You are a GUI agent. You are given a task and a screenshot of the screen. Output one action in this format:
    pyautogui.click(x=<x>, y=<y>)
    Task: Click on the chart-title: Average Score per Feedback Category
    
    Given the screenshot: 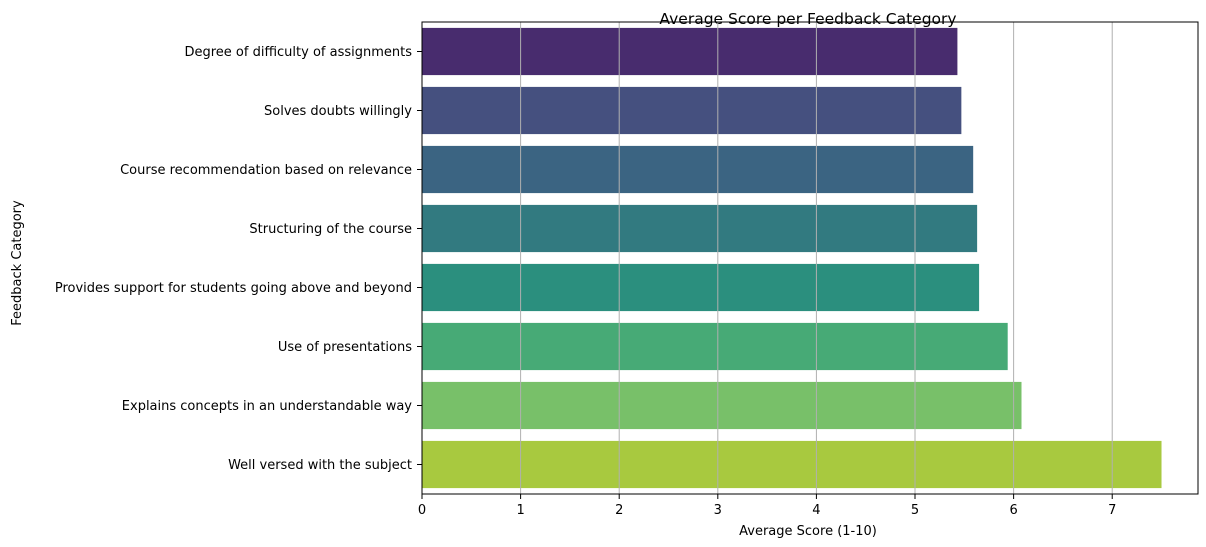 What is the action you would take?
    pyautogui.click(x=807, y=19)
    